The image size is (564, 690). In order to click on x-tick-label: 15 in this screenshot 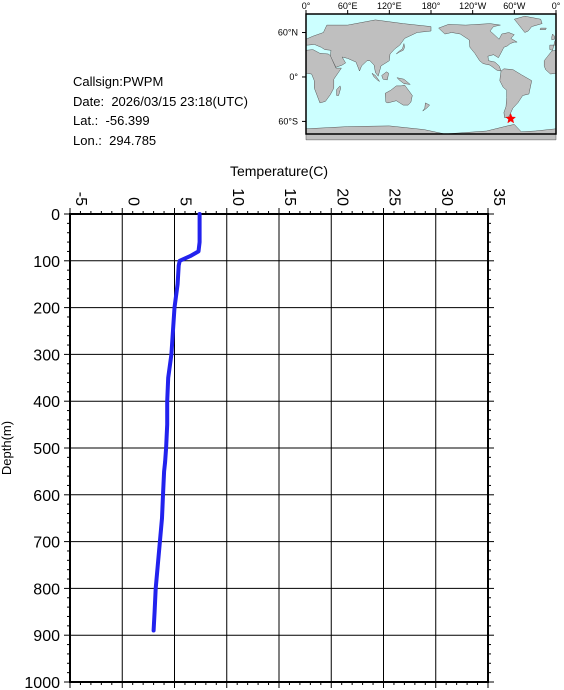, I will do `click(289, 197)`.